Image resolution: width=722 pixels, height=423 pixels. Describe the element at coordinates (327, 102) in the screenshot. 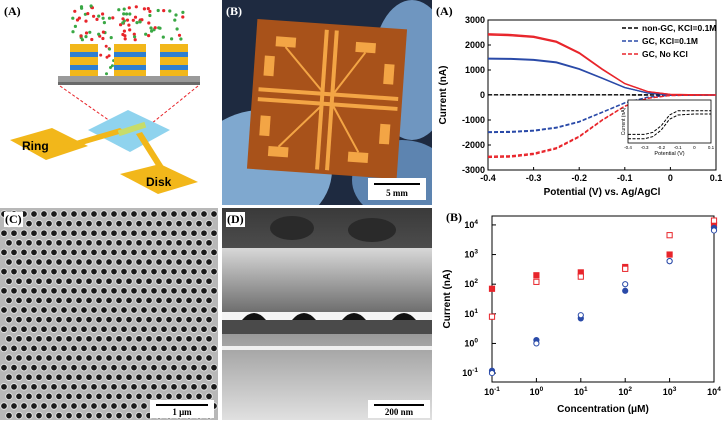

I see `device-photo-panel: 5 mm (B)` at that location.